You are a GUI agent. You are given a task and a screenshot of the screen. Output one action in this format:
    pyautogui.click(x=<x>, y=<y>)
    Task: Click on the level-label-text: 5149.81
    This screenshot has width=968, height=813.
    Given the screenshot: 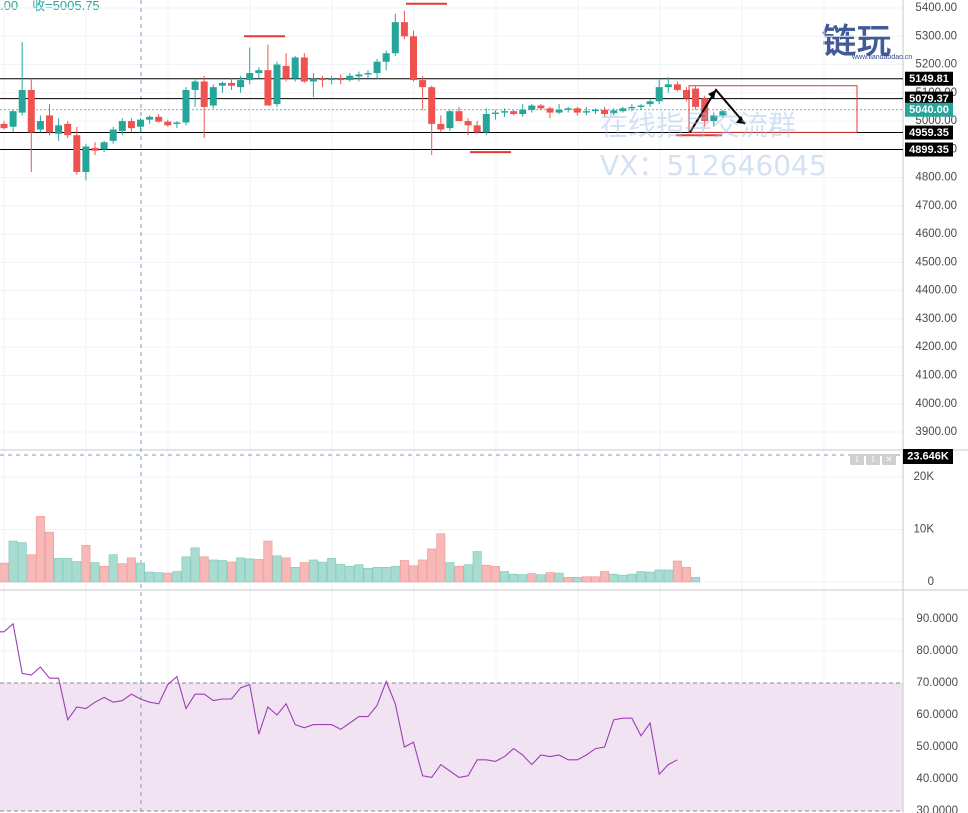 What is the action you would take?
    pyautogui.click(x=929, y=79)
    